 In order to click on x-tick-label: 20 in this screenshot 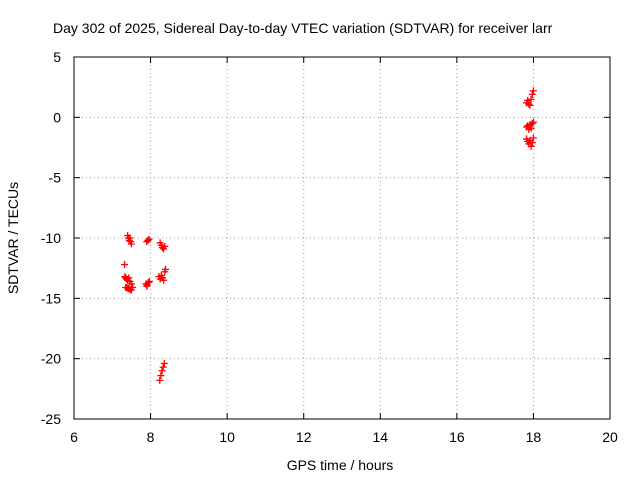, I will do `click(610, 437)`.